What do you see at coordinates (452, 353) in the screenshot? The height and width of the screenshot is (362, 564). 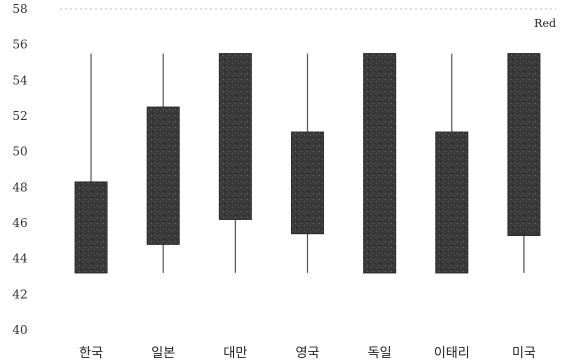 I see `category-label: 이태리` at bounding box center [452, 353].